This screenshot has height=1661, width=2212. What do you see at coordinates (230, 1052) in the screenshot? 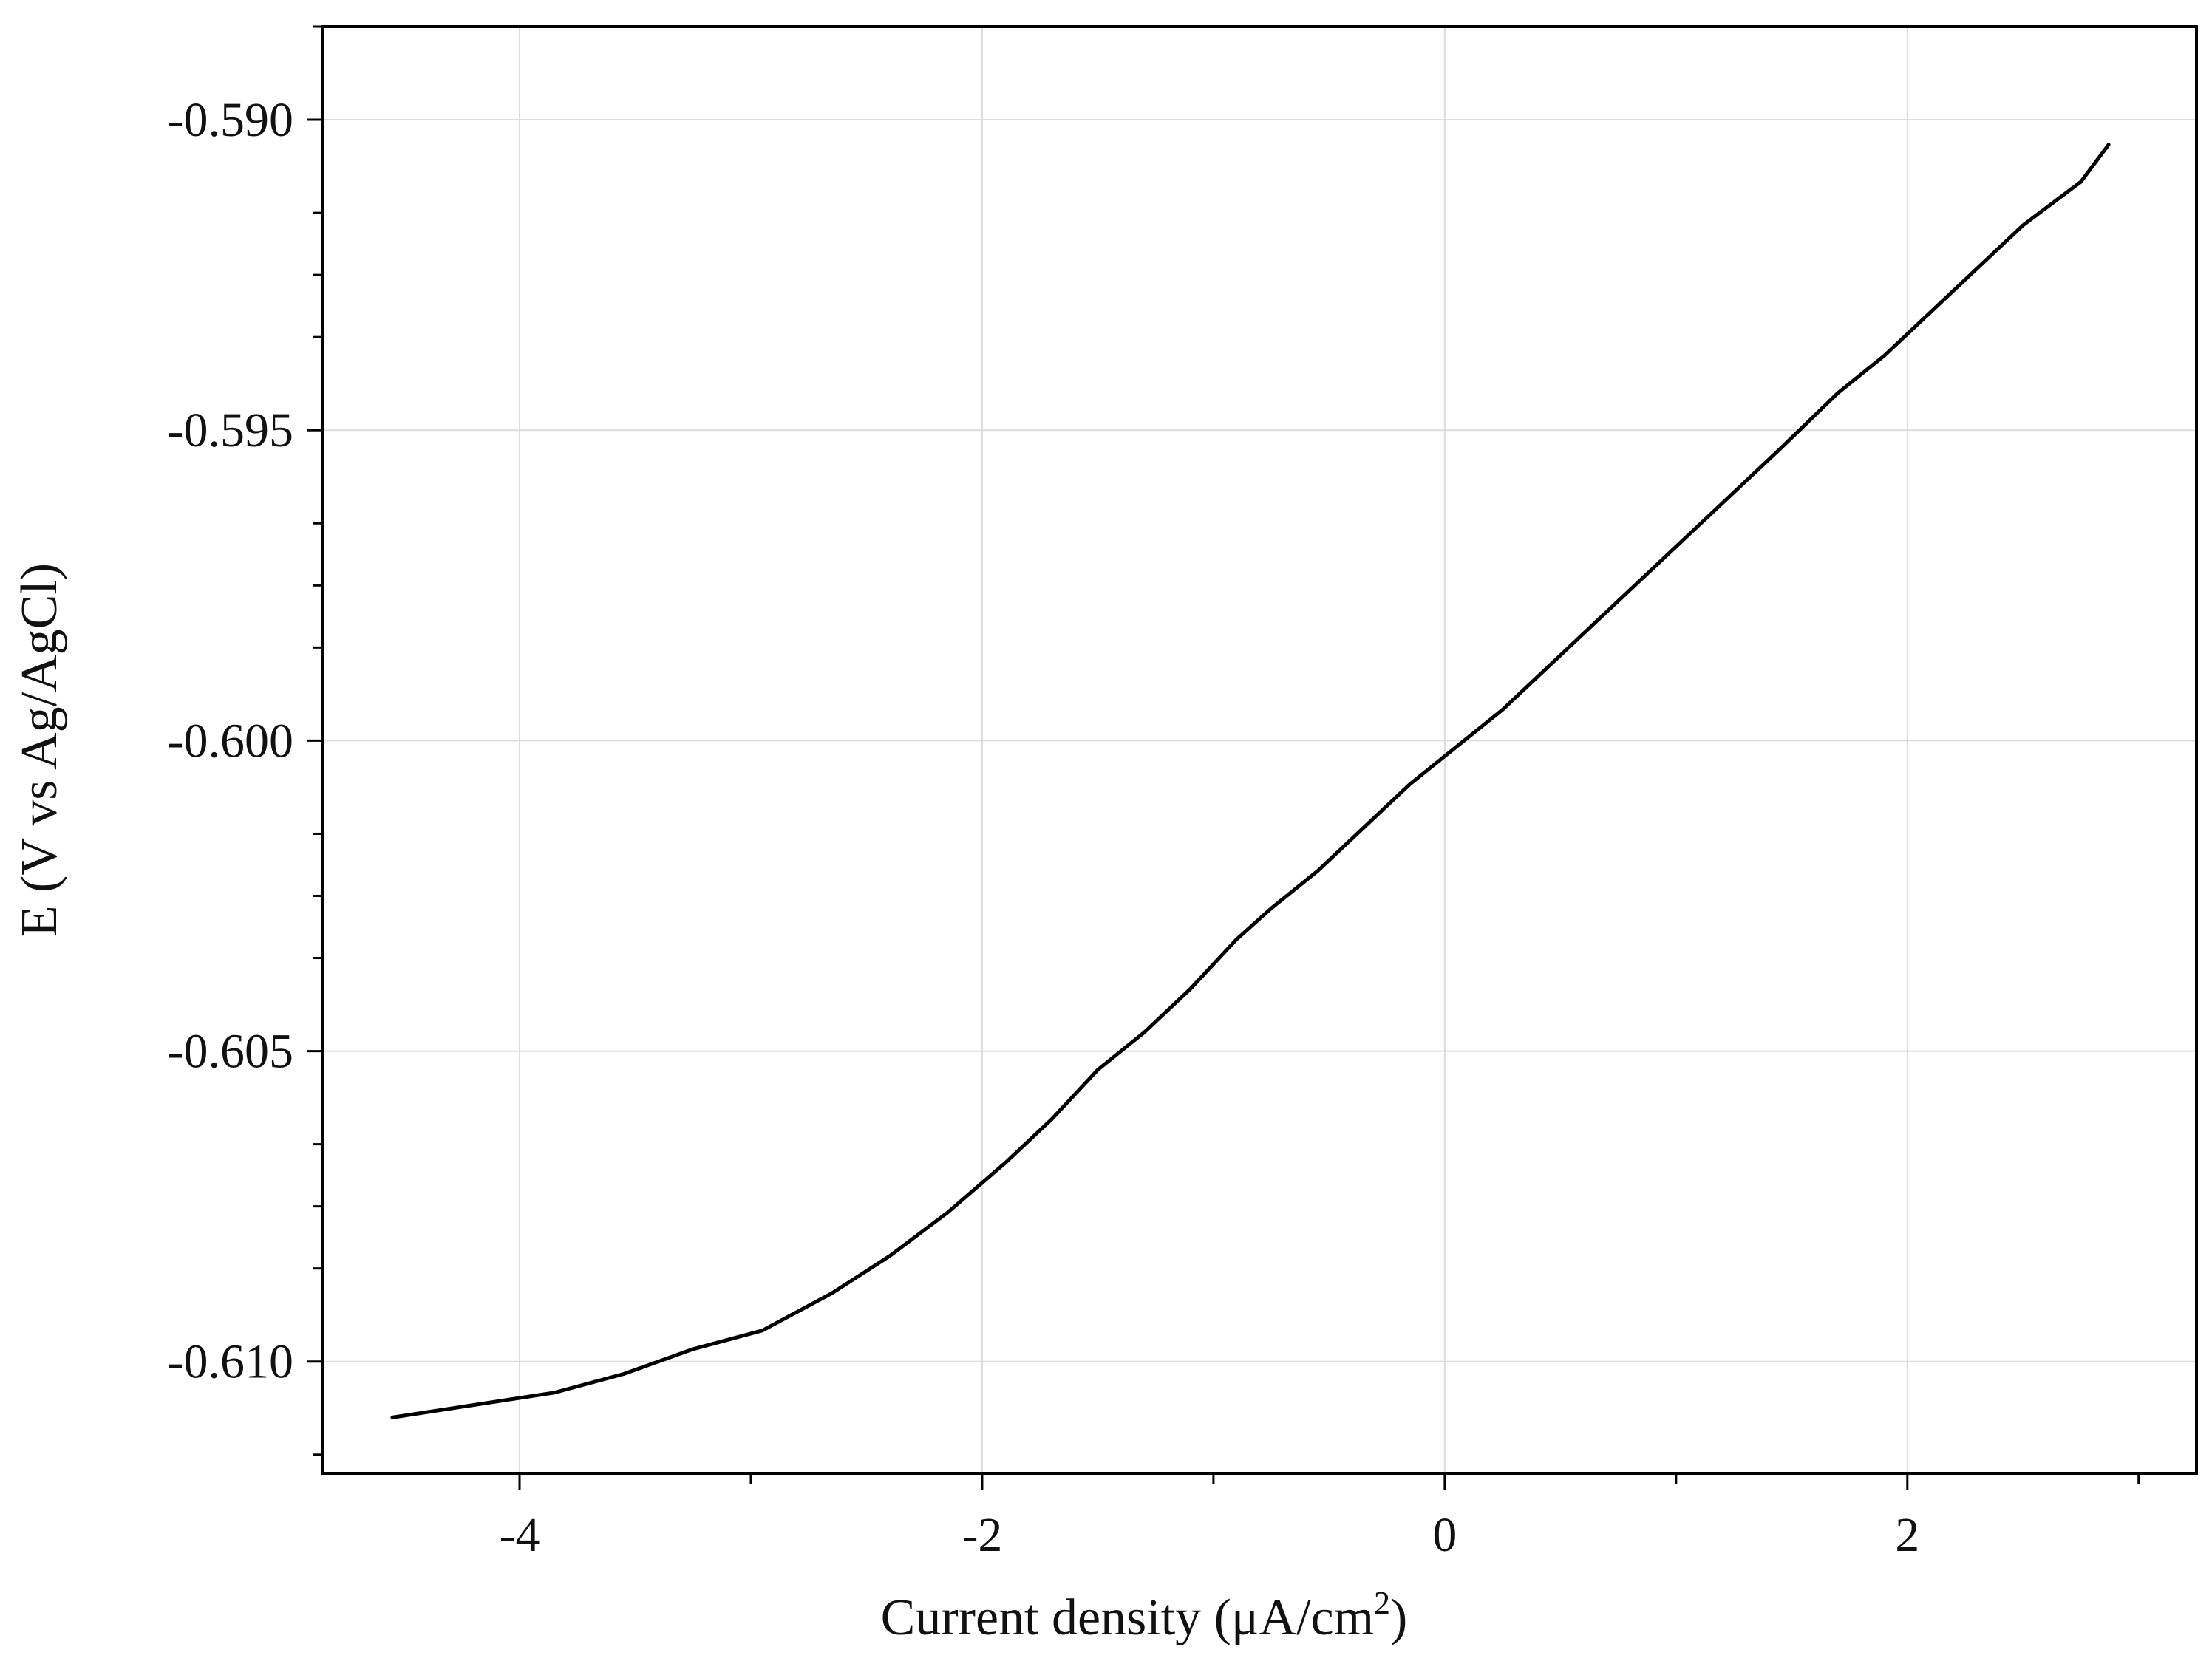
I see `y-tick-label: -0.605` at bounding box center [230, 1052].